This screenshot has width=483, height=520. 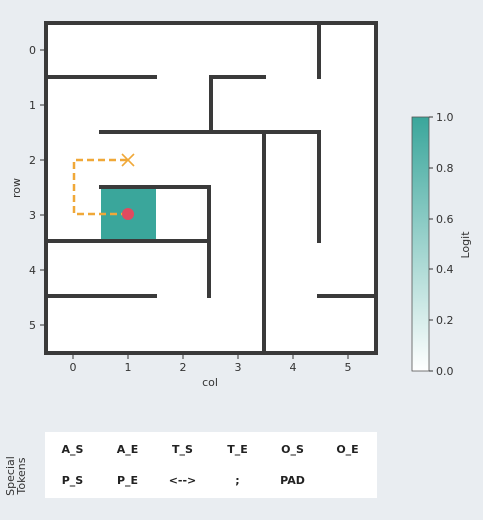 What do you see at coordinates (32, 50) in the screenshot?
I see `y-tick-label: 0` at bounding box center [32, 50].